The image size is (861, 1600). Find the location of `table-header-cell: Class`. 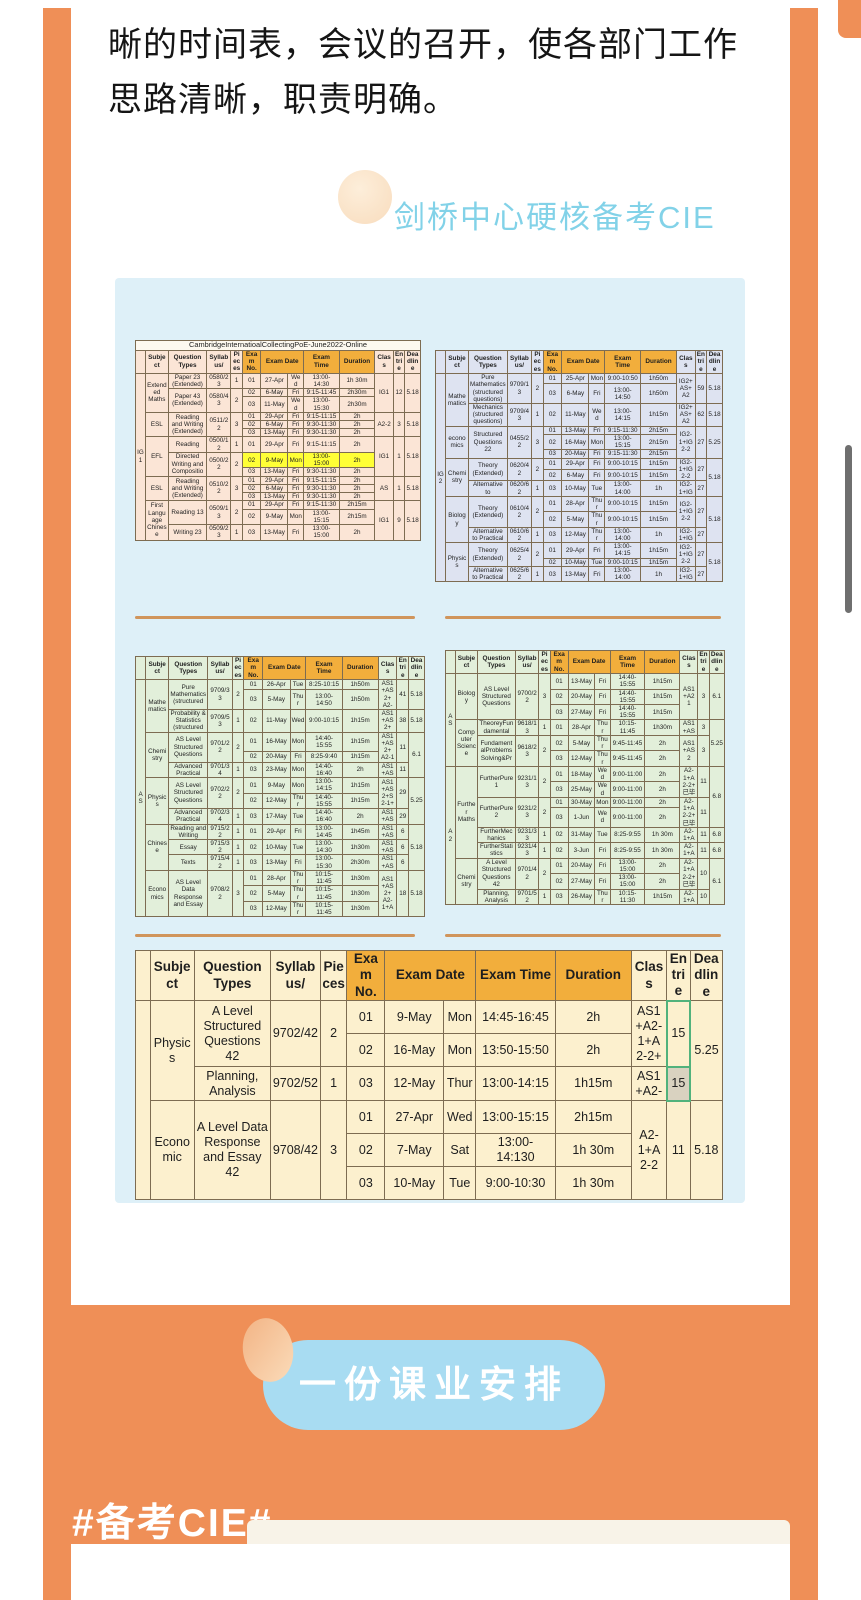

table-header-cell: Class is located at coordinates (686, 362).